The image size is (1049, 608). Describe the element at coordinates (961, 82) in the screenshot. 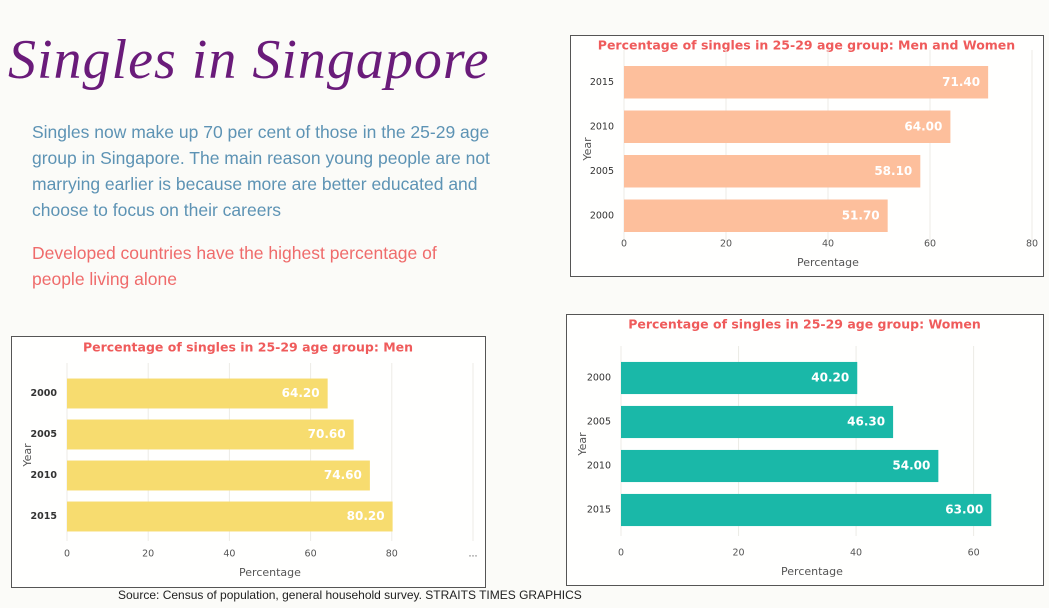

I see `value-label: 71.40` at that location.